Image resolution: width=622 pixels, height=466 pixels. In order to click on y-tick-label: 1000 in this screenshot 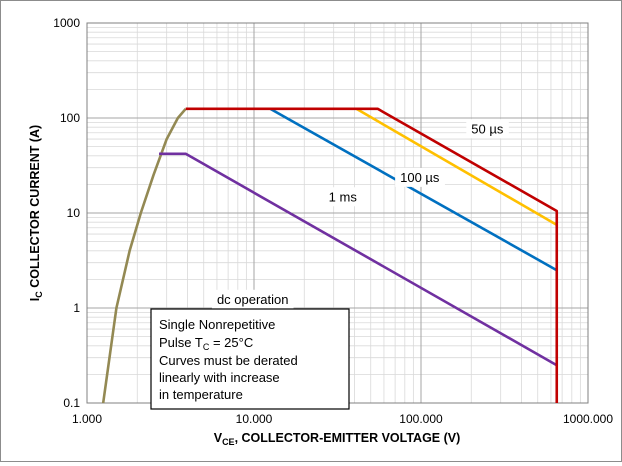, I will do `click(66, 23)`.